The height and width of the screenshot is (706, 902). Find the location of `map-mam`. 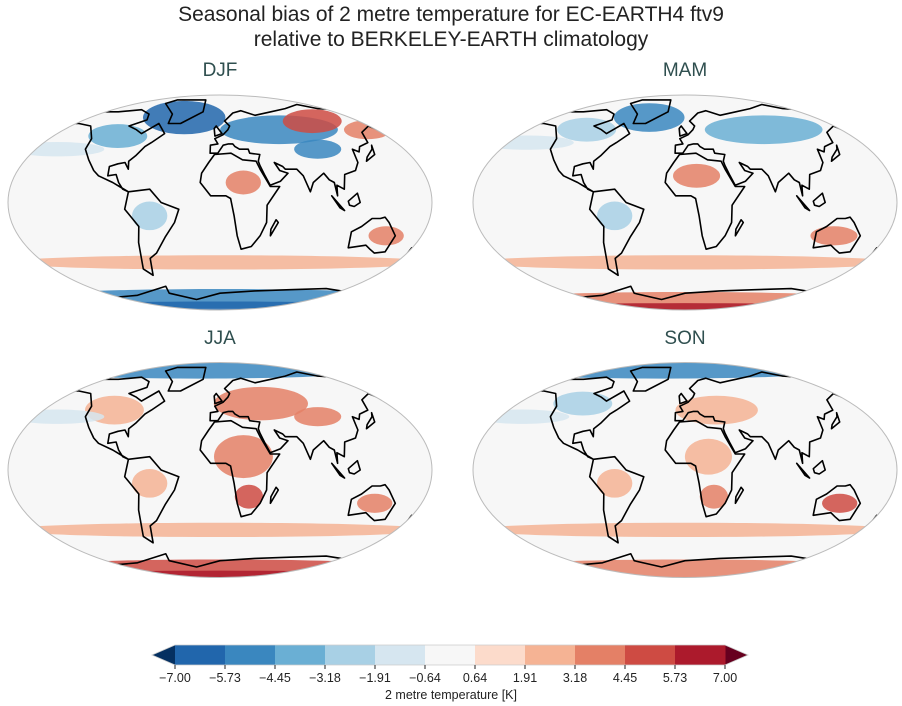

map-mam is located at coordinates (685, 202).